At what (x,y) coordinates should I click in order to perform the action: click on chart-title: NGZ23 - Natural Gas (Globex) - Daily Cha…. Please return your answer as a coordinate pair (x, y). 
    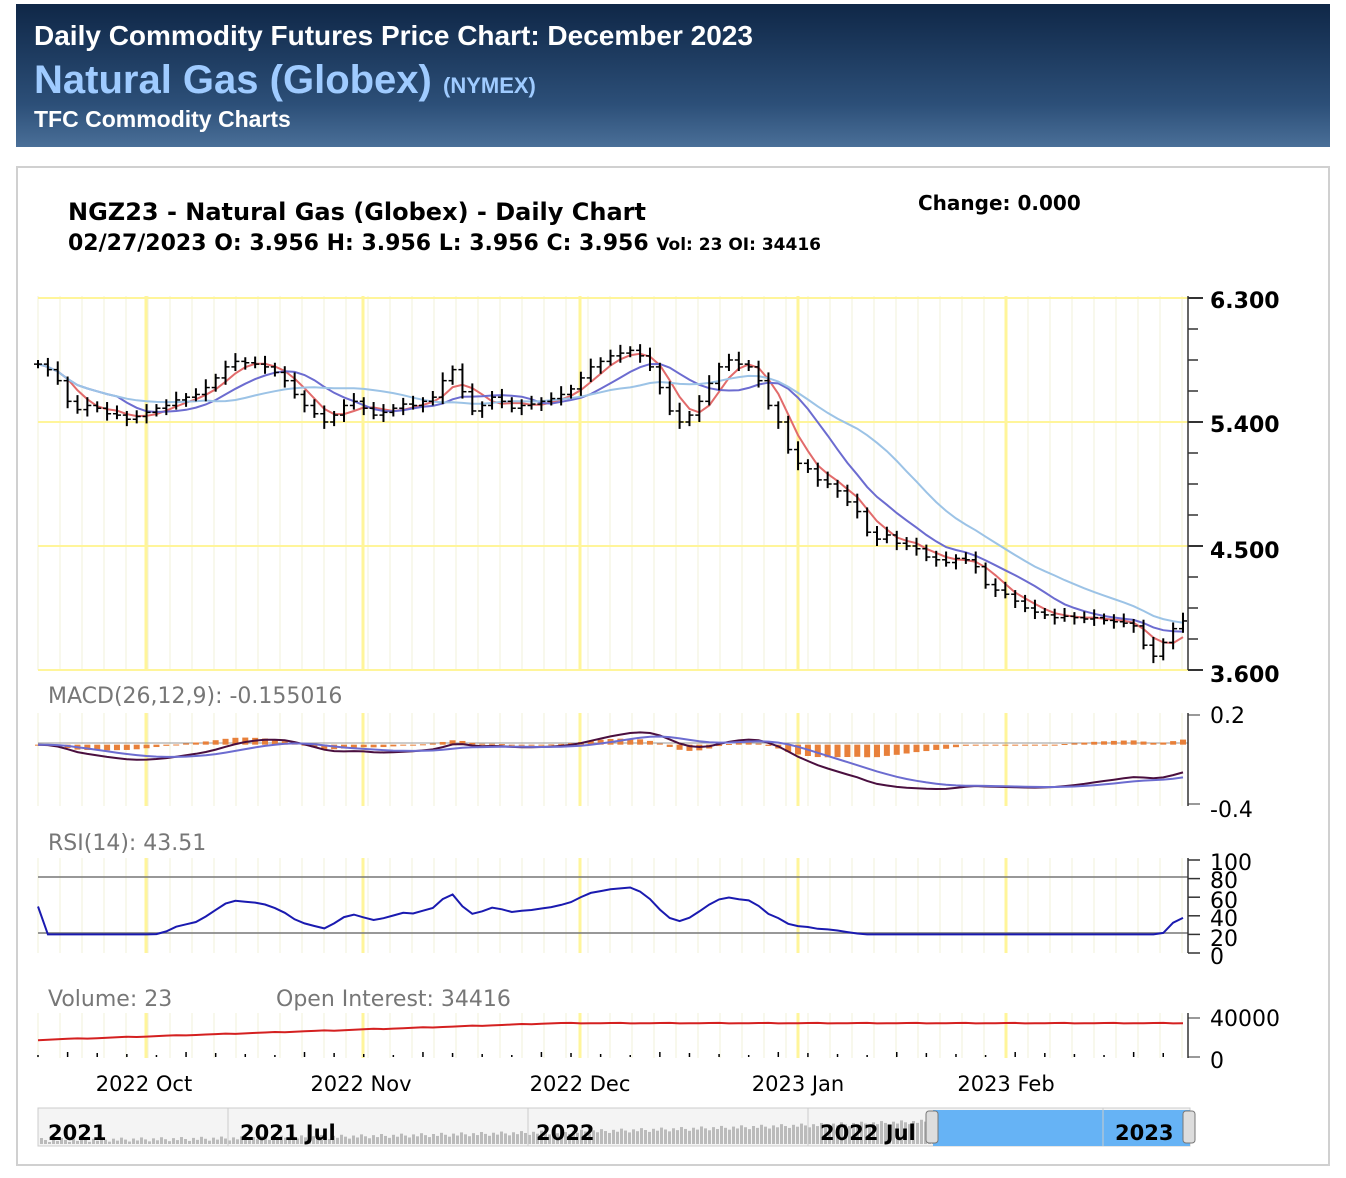
    Looking at the image, I should click on (357, 212).